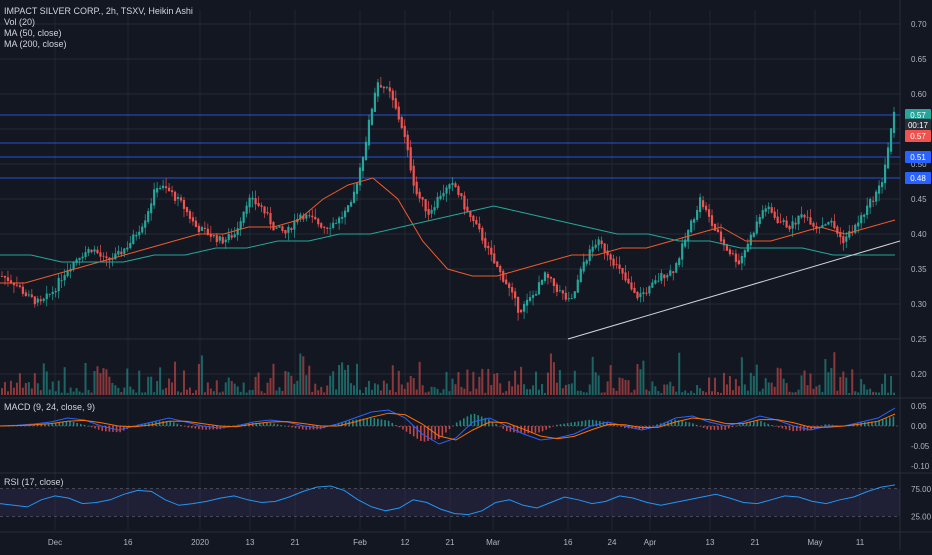  I want to click on x-tick-label: May, so click(814, 542).